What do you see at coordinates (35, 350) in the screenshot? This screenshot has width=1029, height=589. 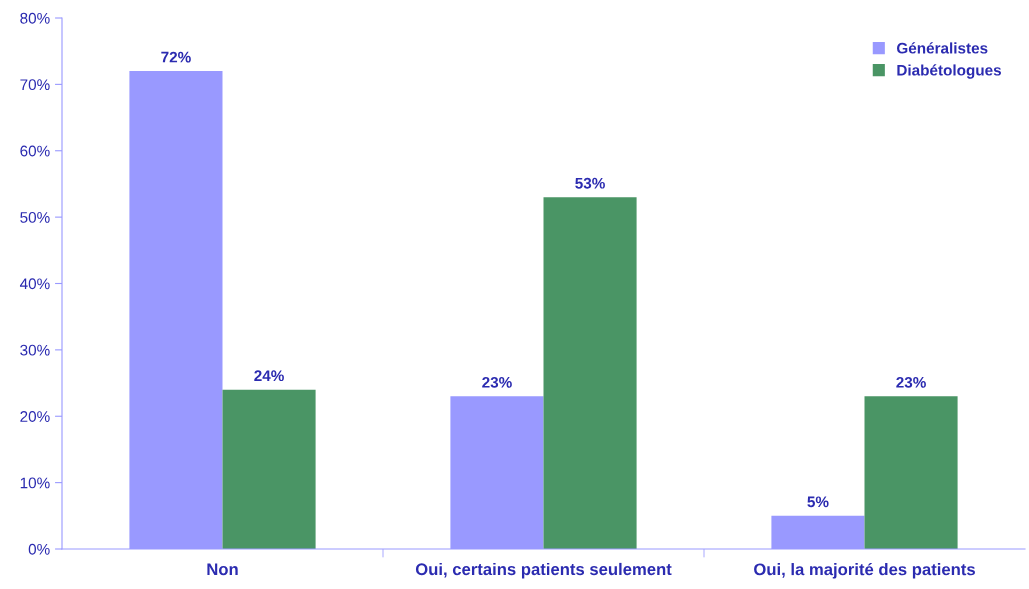 I see `y-tick-label: 30%` at bounding box center [35, 350].